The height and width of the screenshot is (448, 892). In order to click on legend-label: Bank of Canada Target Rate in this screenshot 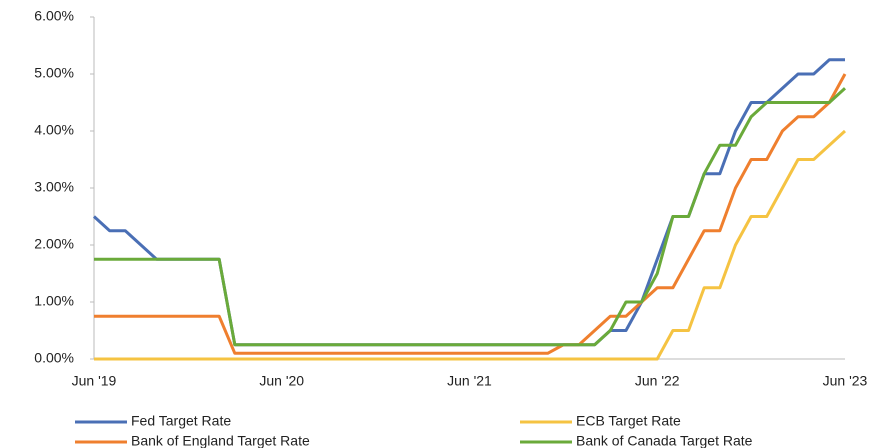, I will do `click(664, 440)`.